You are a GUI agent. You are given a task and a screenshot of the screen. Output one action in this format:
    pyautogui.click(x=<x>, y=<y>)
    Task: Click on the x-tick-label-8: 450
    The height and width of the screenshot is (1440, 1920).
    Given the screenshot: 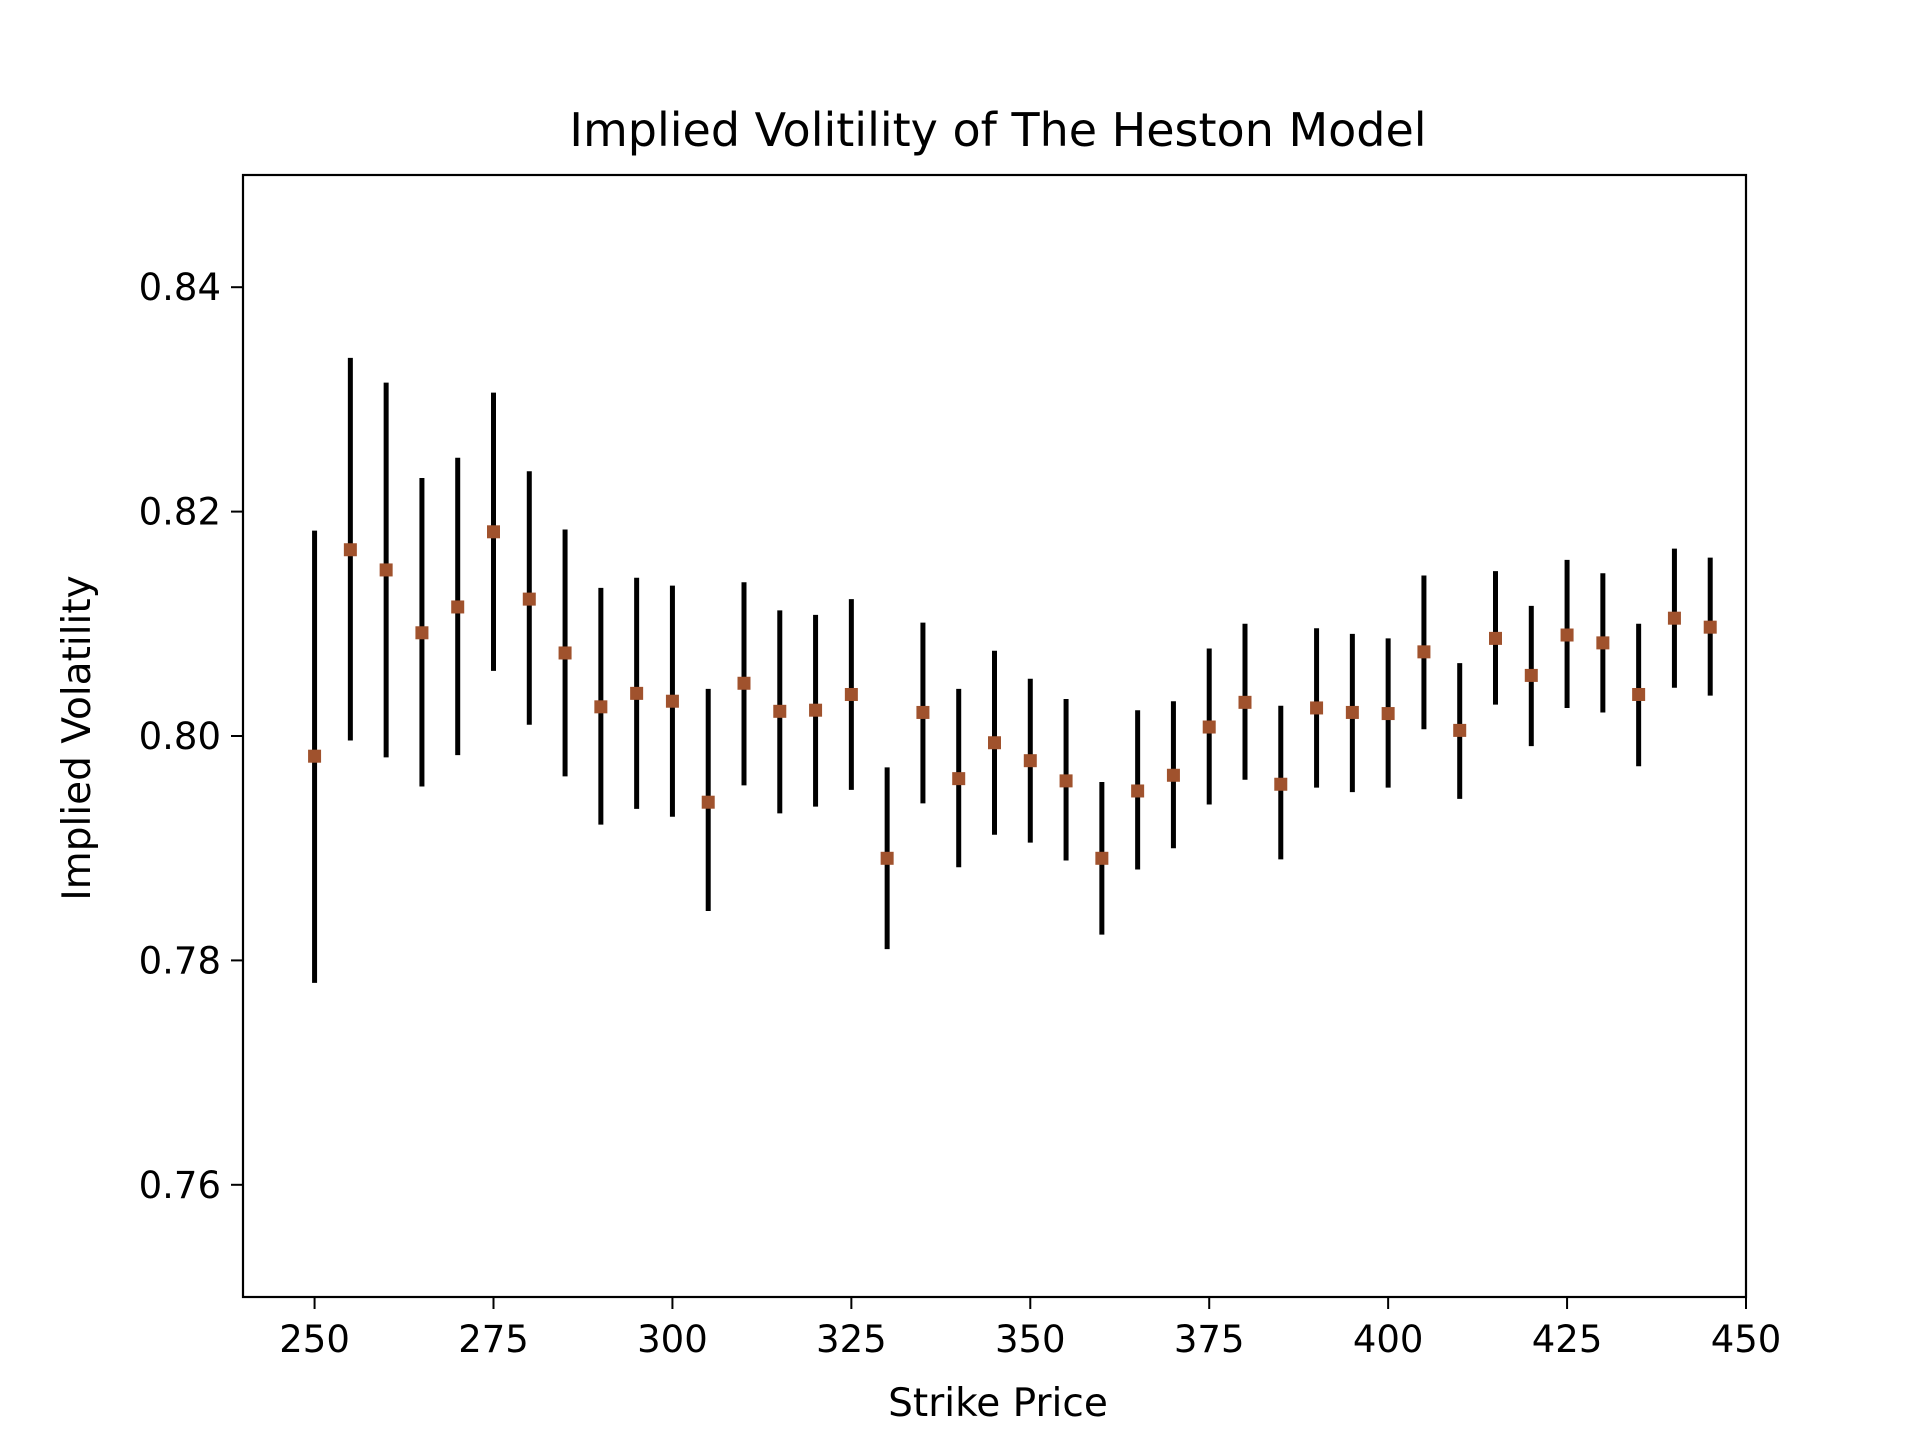 What is the action you would take?
    pyautogui.click(x=1746, y=1339)
    